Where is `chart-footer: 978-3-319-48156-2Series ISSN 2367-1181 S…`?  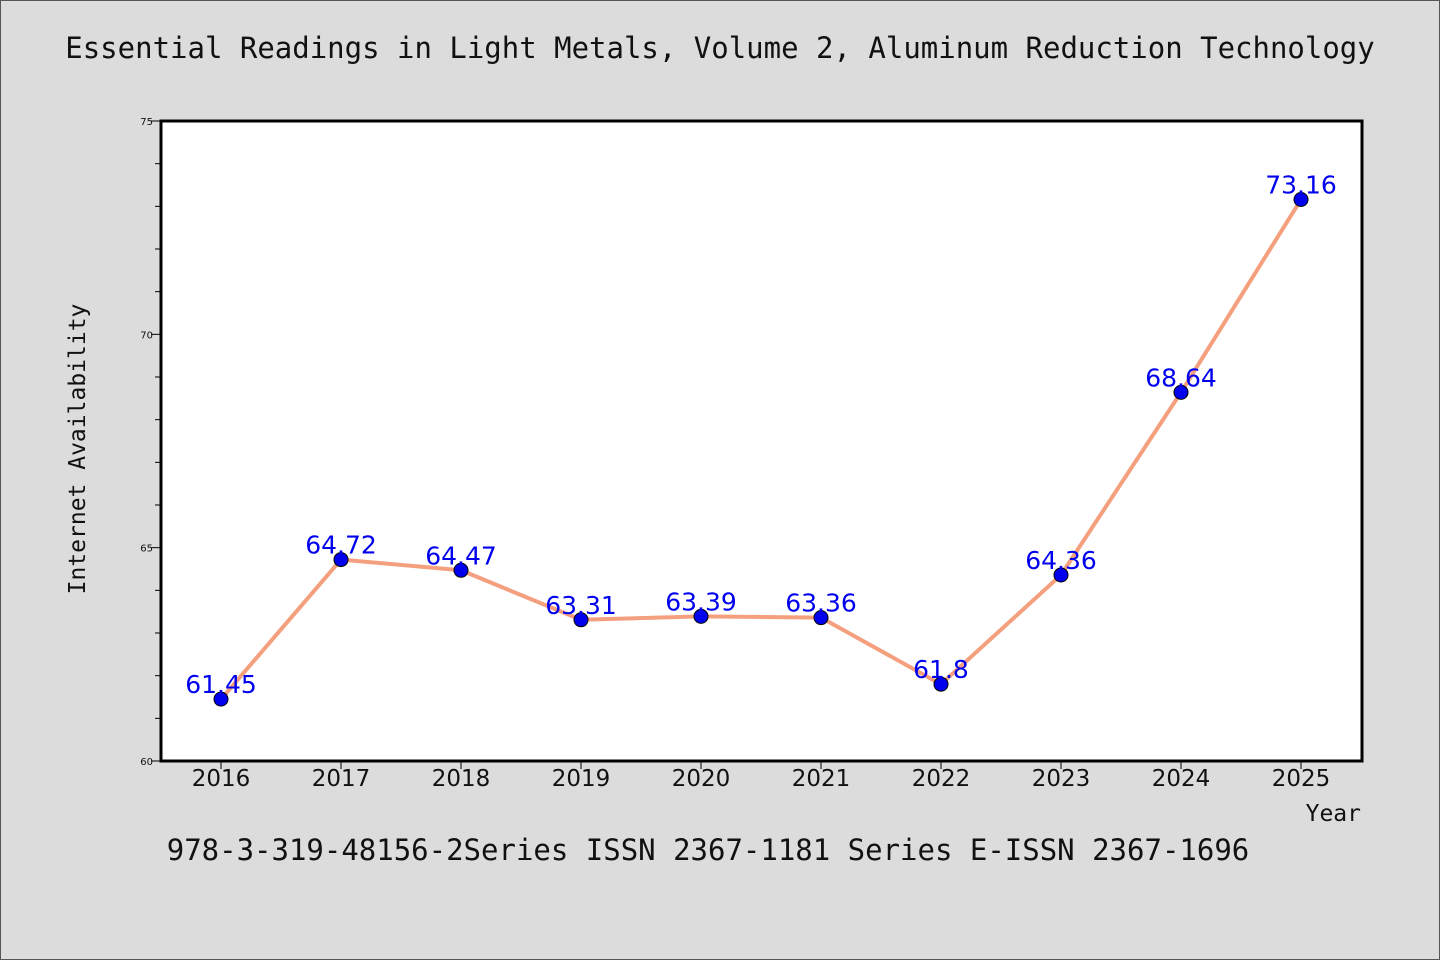 chart-footer: 978-3-319-48156-2Series ISSN 2367-1181 S… is located at coordinates (708, 850).